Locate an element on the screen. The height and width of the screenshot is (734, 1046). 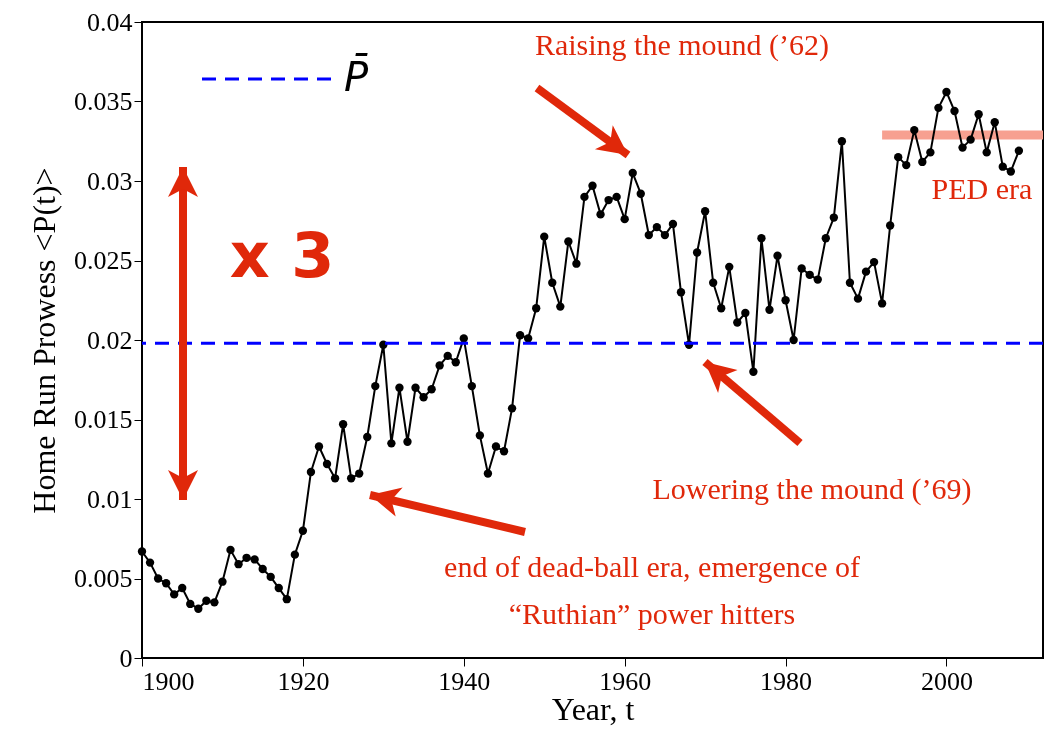
y-tick-label: 0.03 is located at coordinates (110, 181).